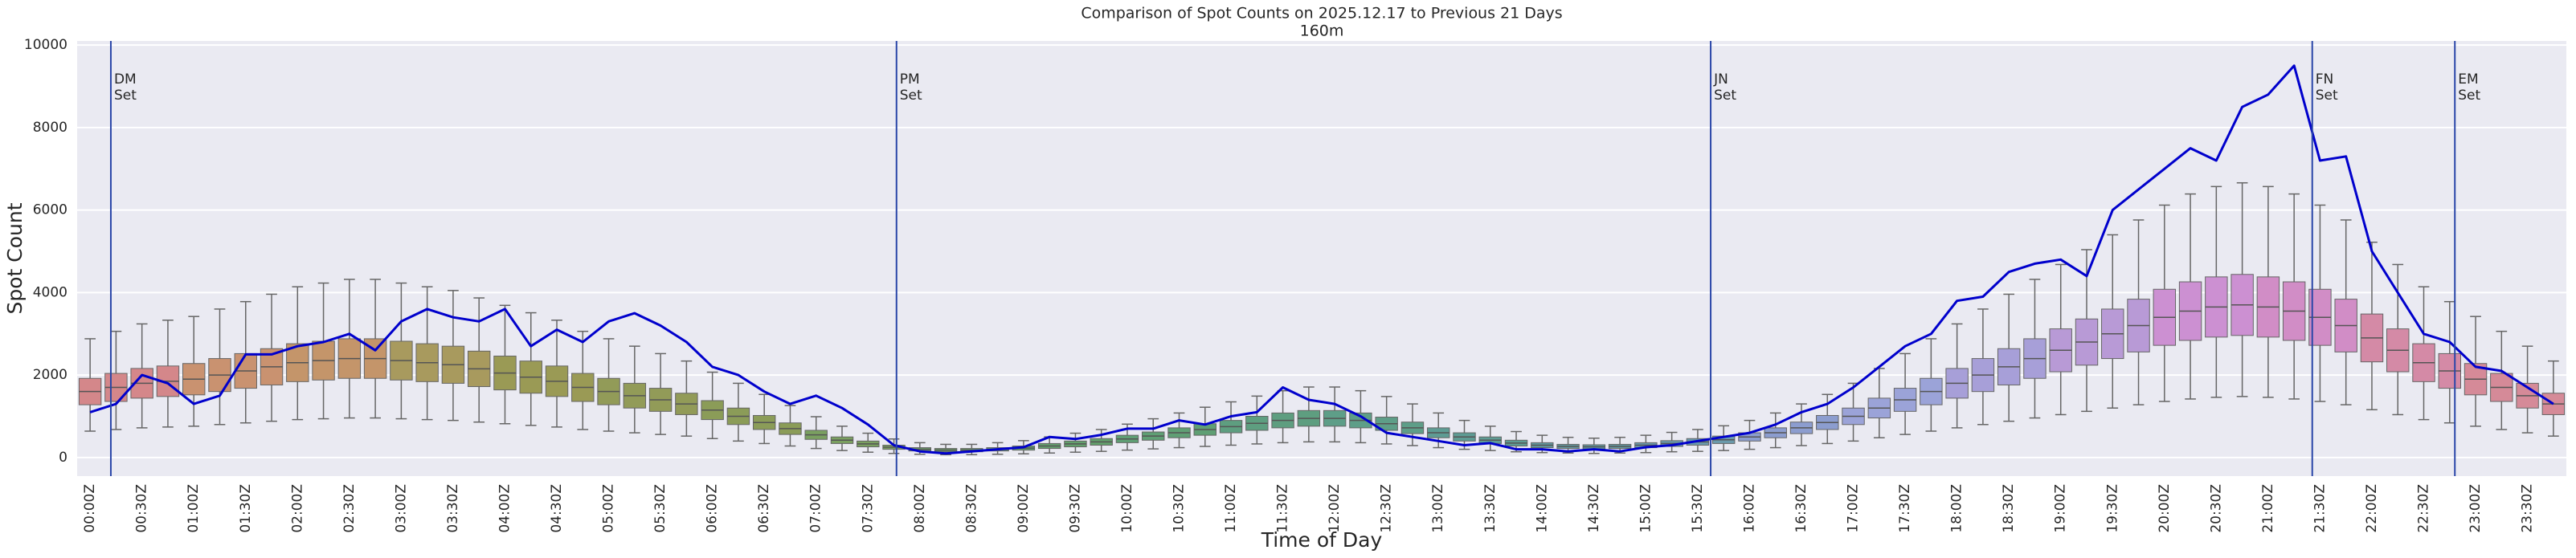  Describe the element at coordinates (1179, 508) in the screenshot. I see `x-tick-label: 10:30Z` at that location.